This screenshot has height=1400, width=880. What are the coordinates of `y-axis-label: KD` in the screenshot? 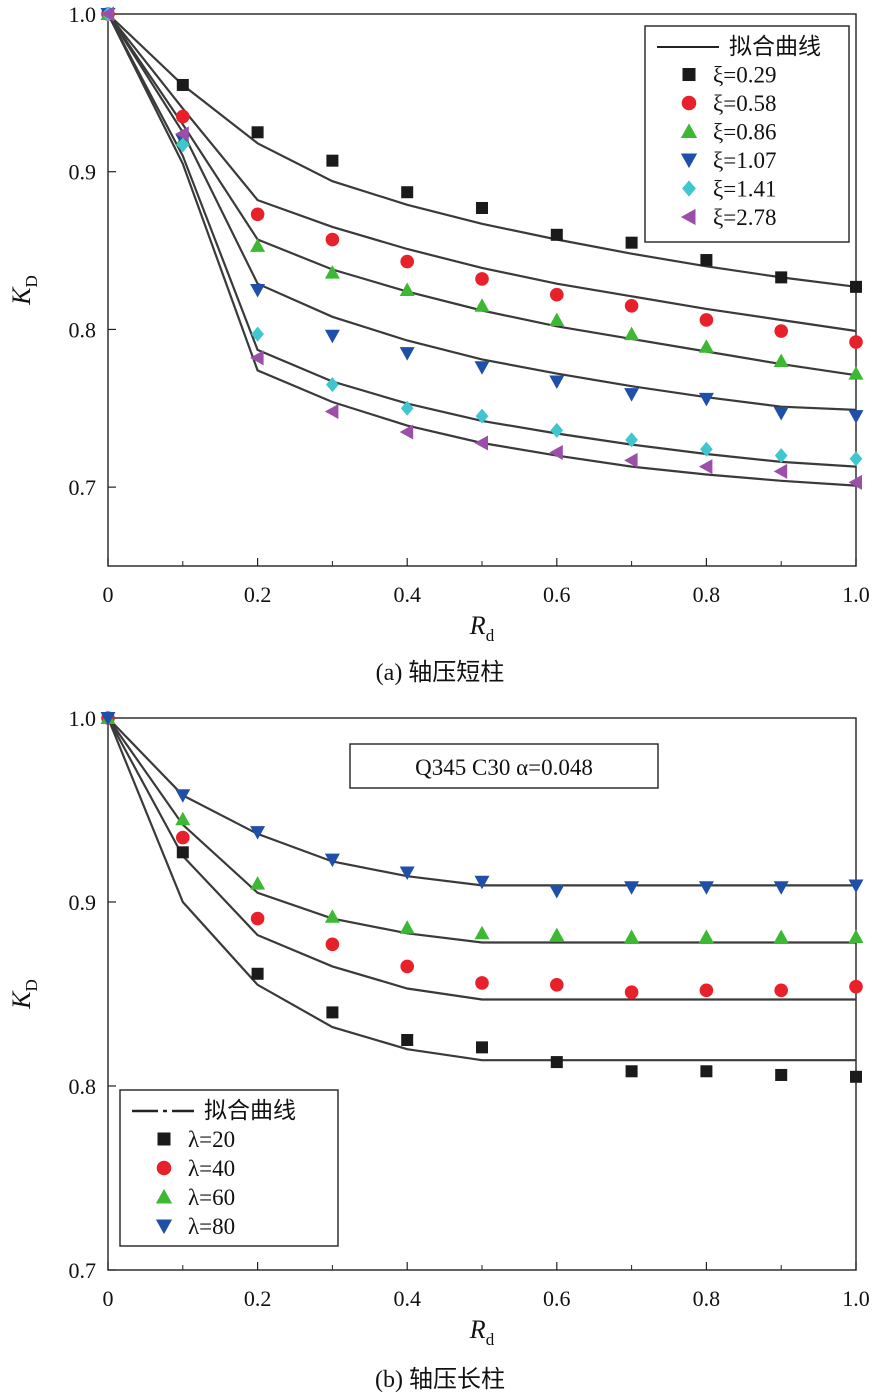 It's located at (24, 994).